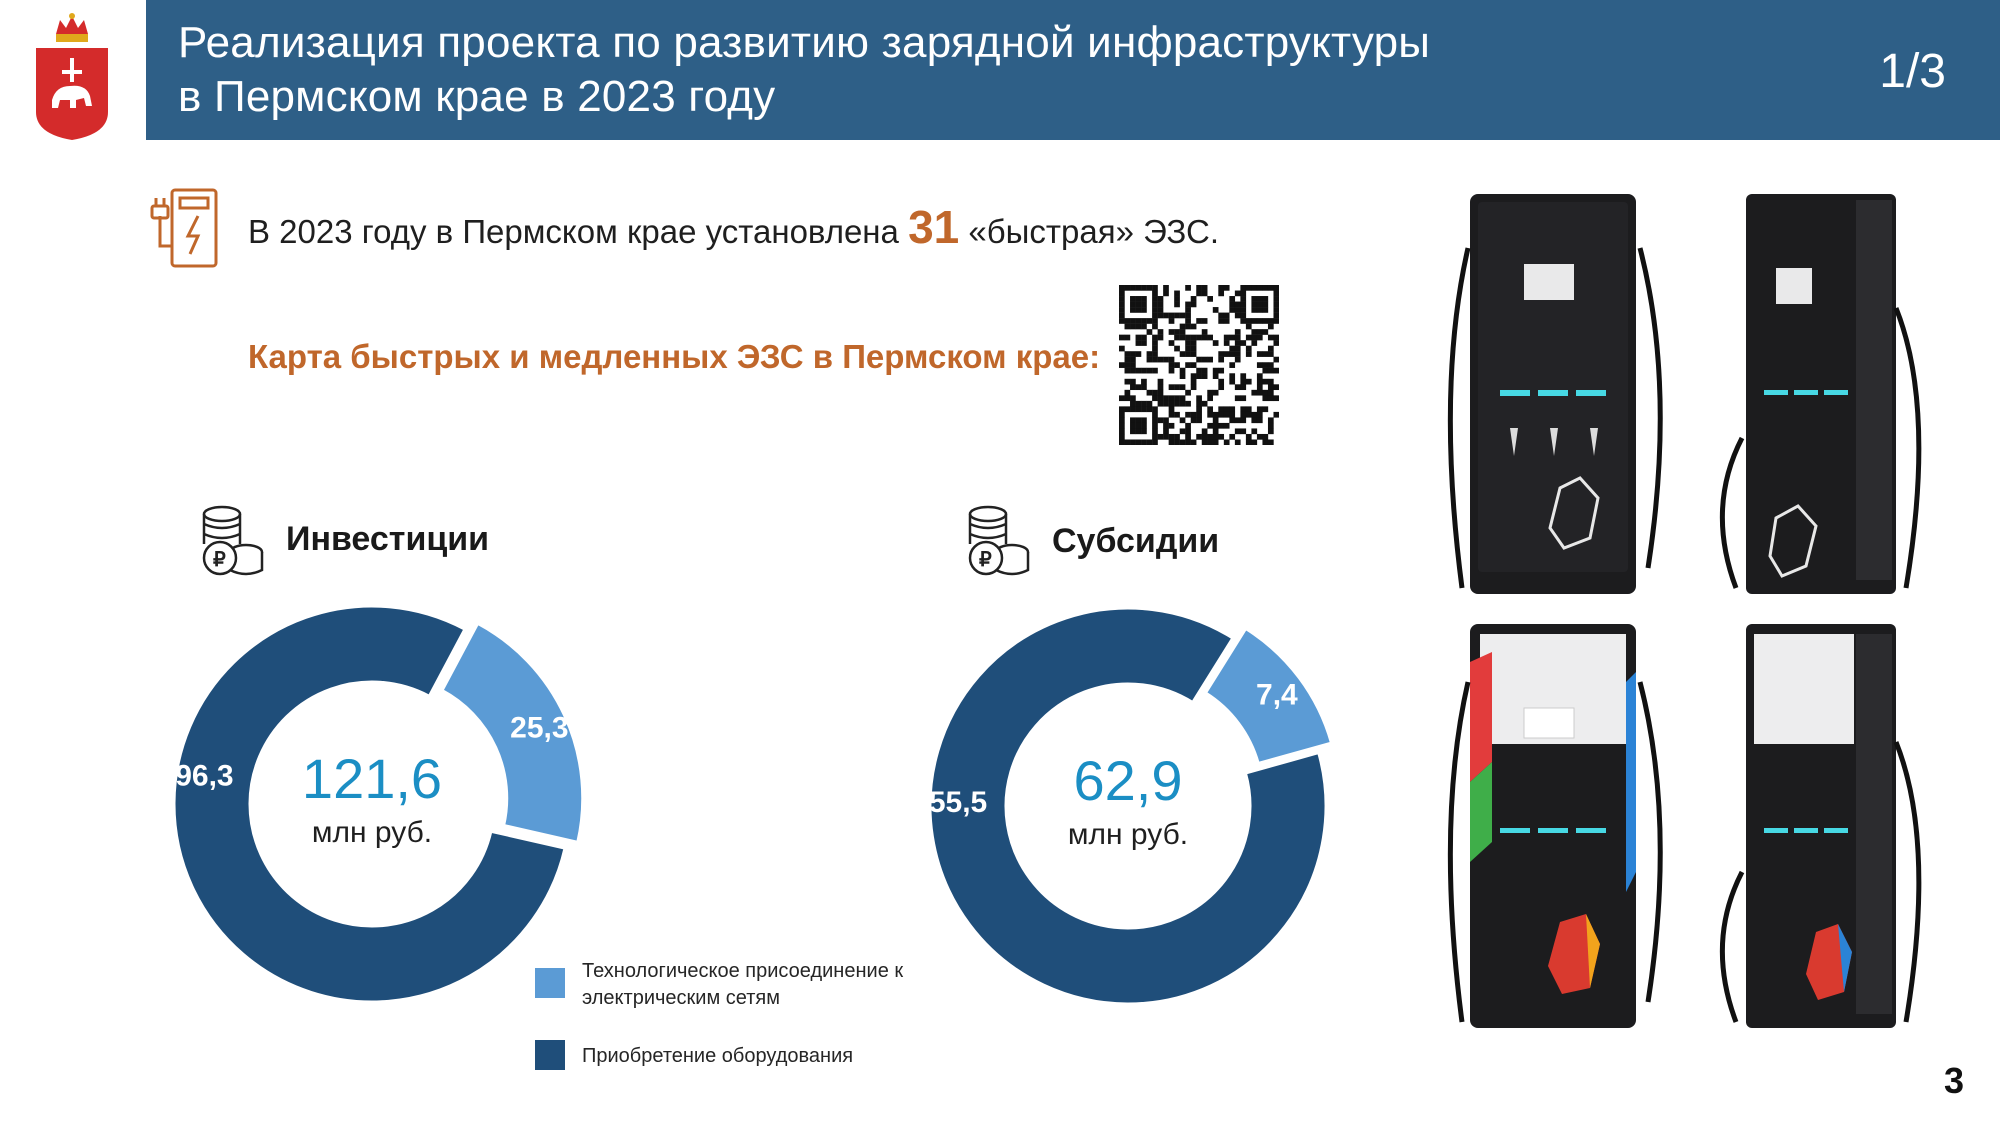  What do you see at coordinates (958, 802) in the screenshot?
I see `data-label-equipment: 55,5` at bounding box center [958, 802].